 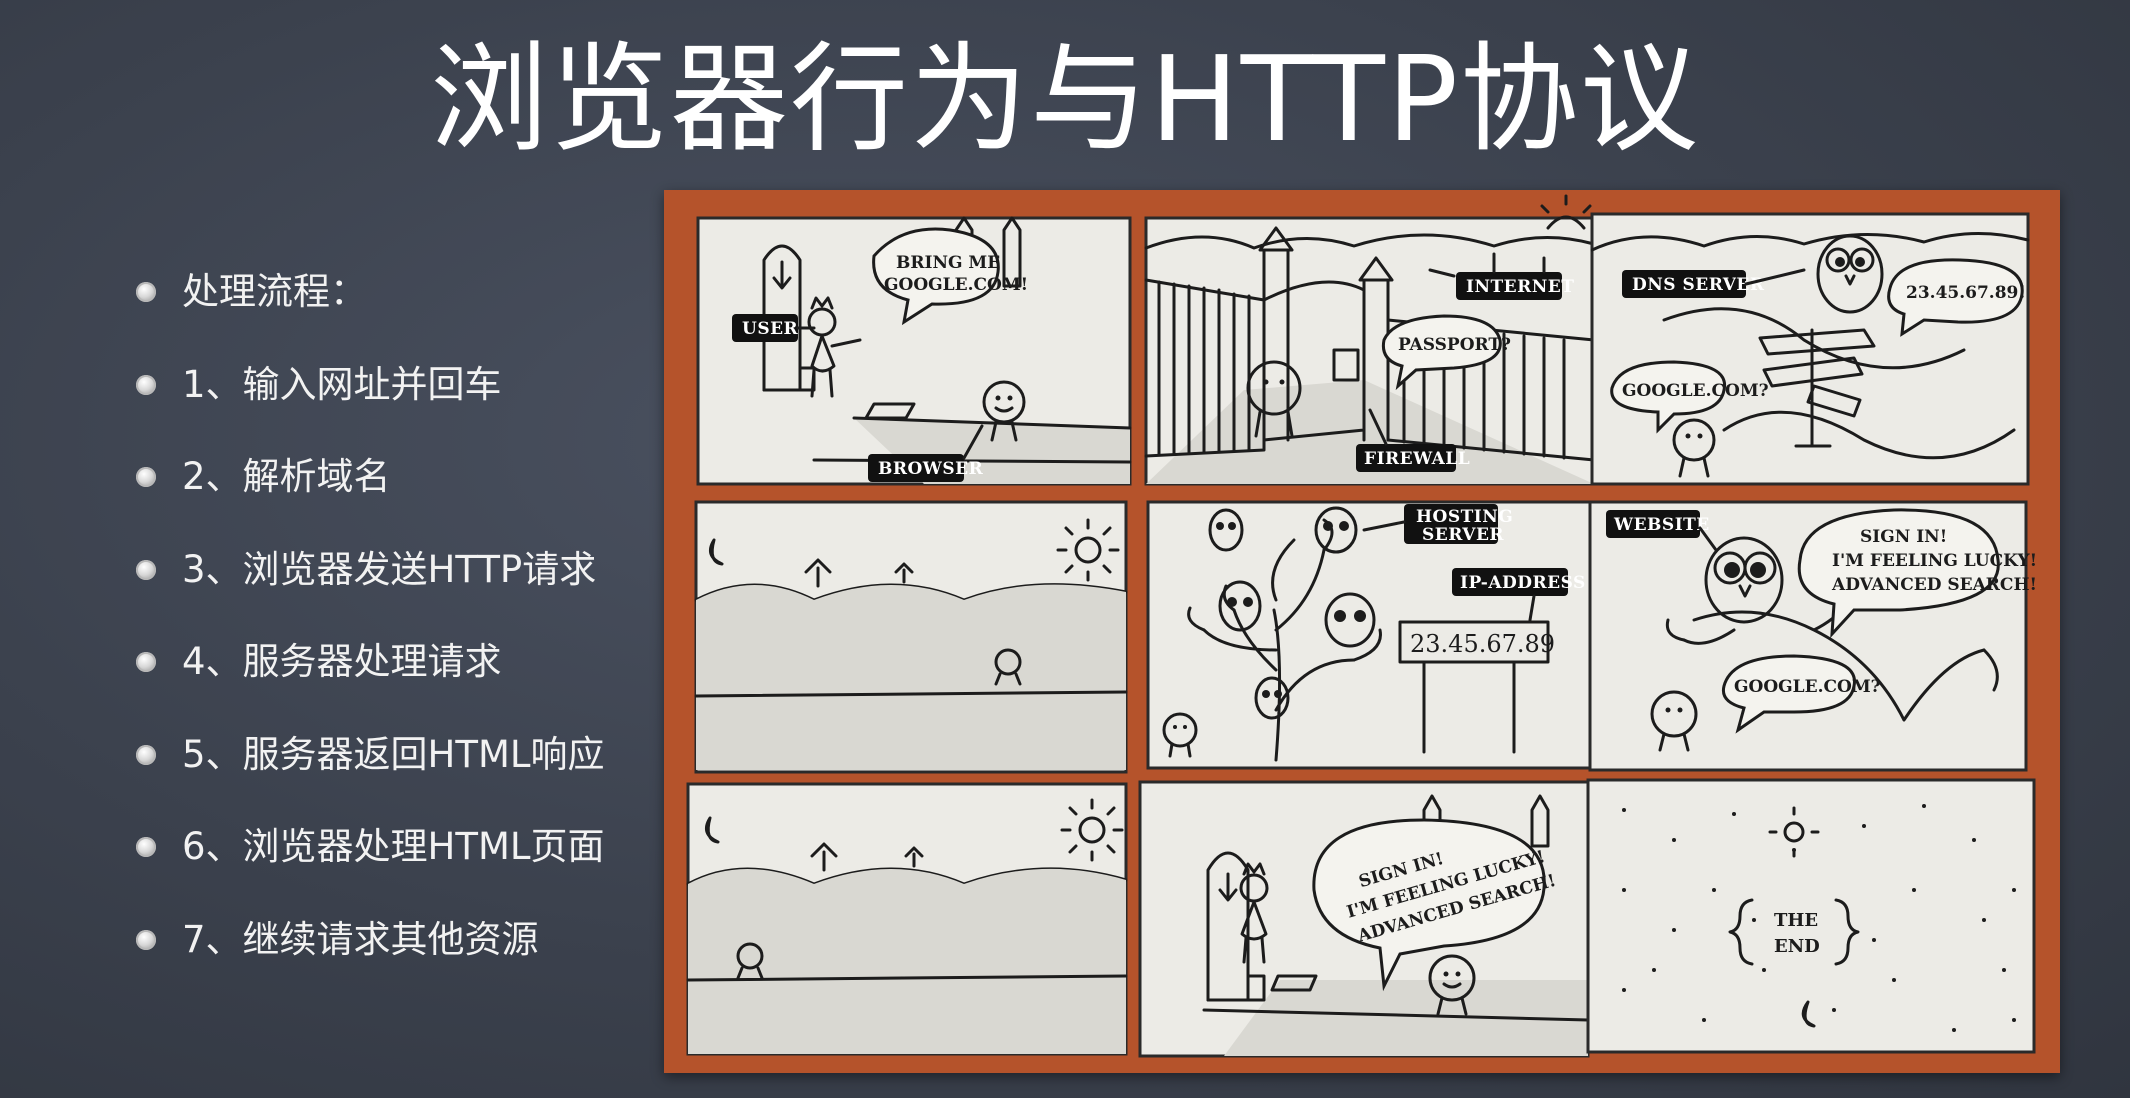 I want to click on bubble-line3: ADVANCED SEARCH!, so click(x=1934, y=585).